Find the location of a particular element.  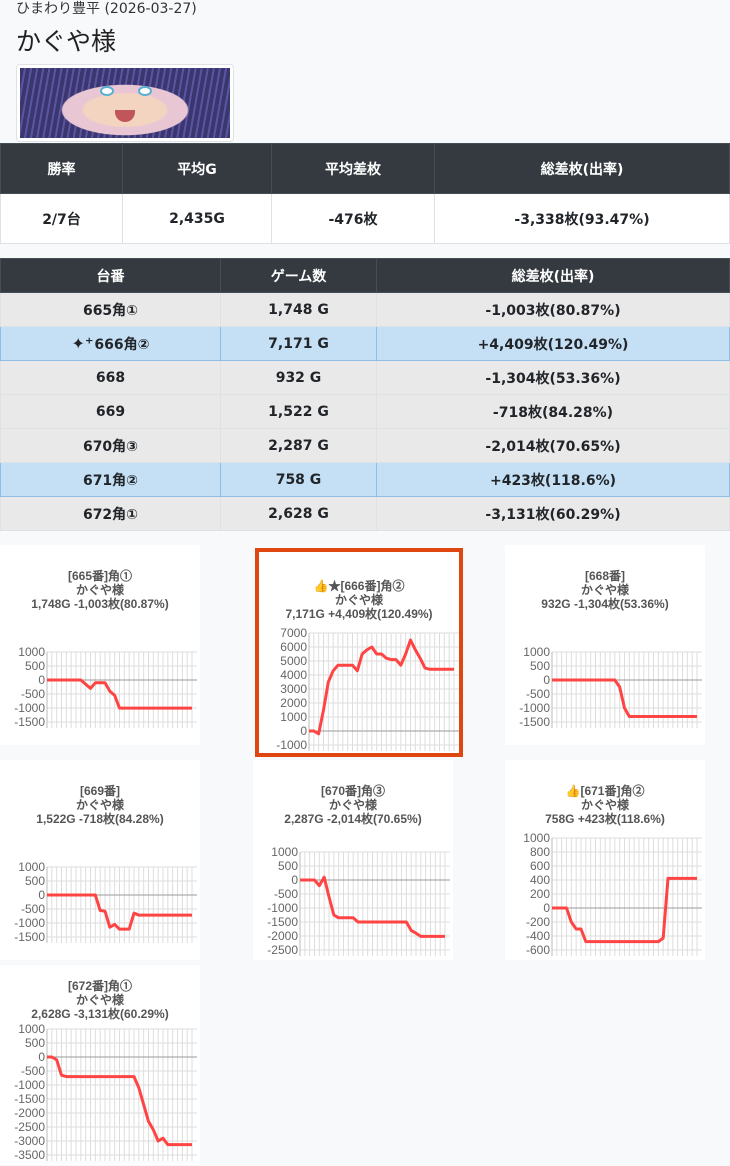

table-row: 669 1,522 G -718枚(84.28%) is located at coordinates (365, 411).